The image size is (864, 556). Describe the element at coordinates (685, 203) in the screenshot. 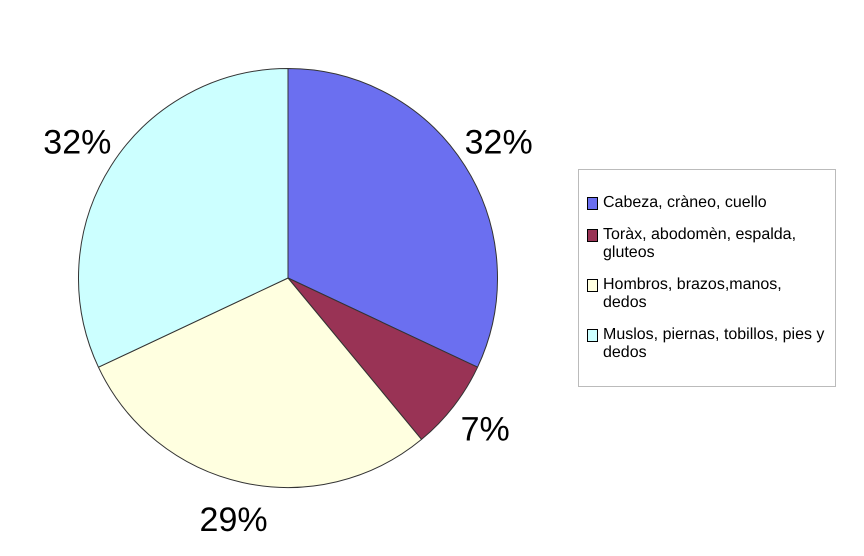

I see `legend-label: Cabeza, cràneo, cuello` at that location.